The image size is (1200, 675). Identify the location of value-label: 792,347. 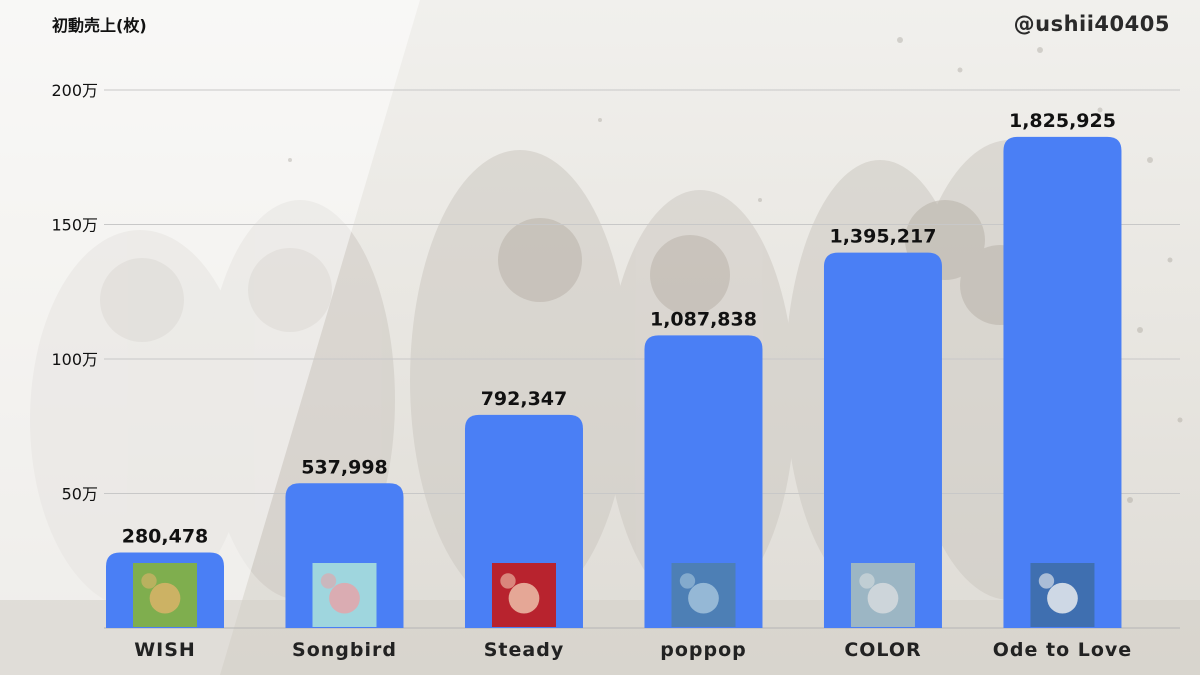
(524, 399).